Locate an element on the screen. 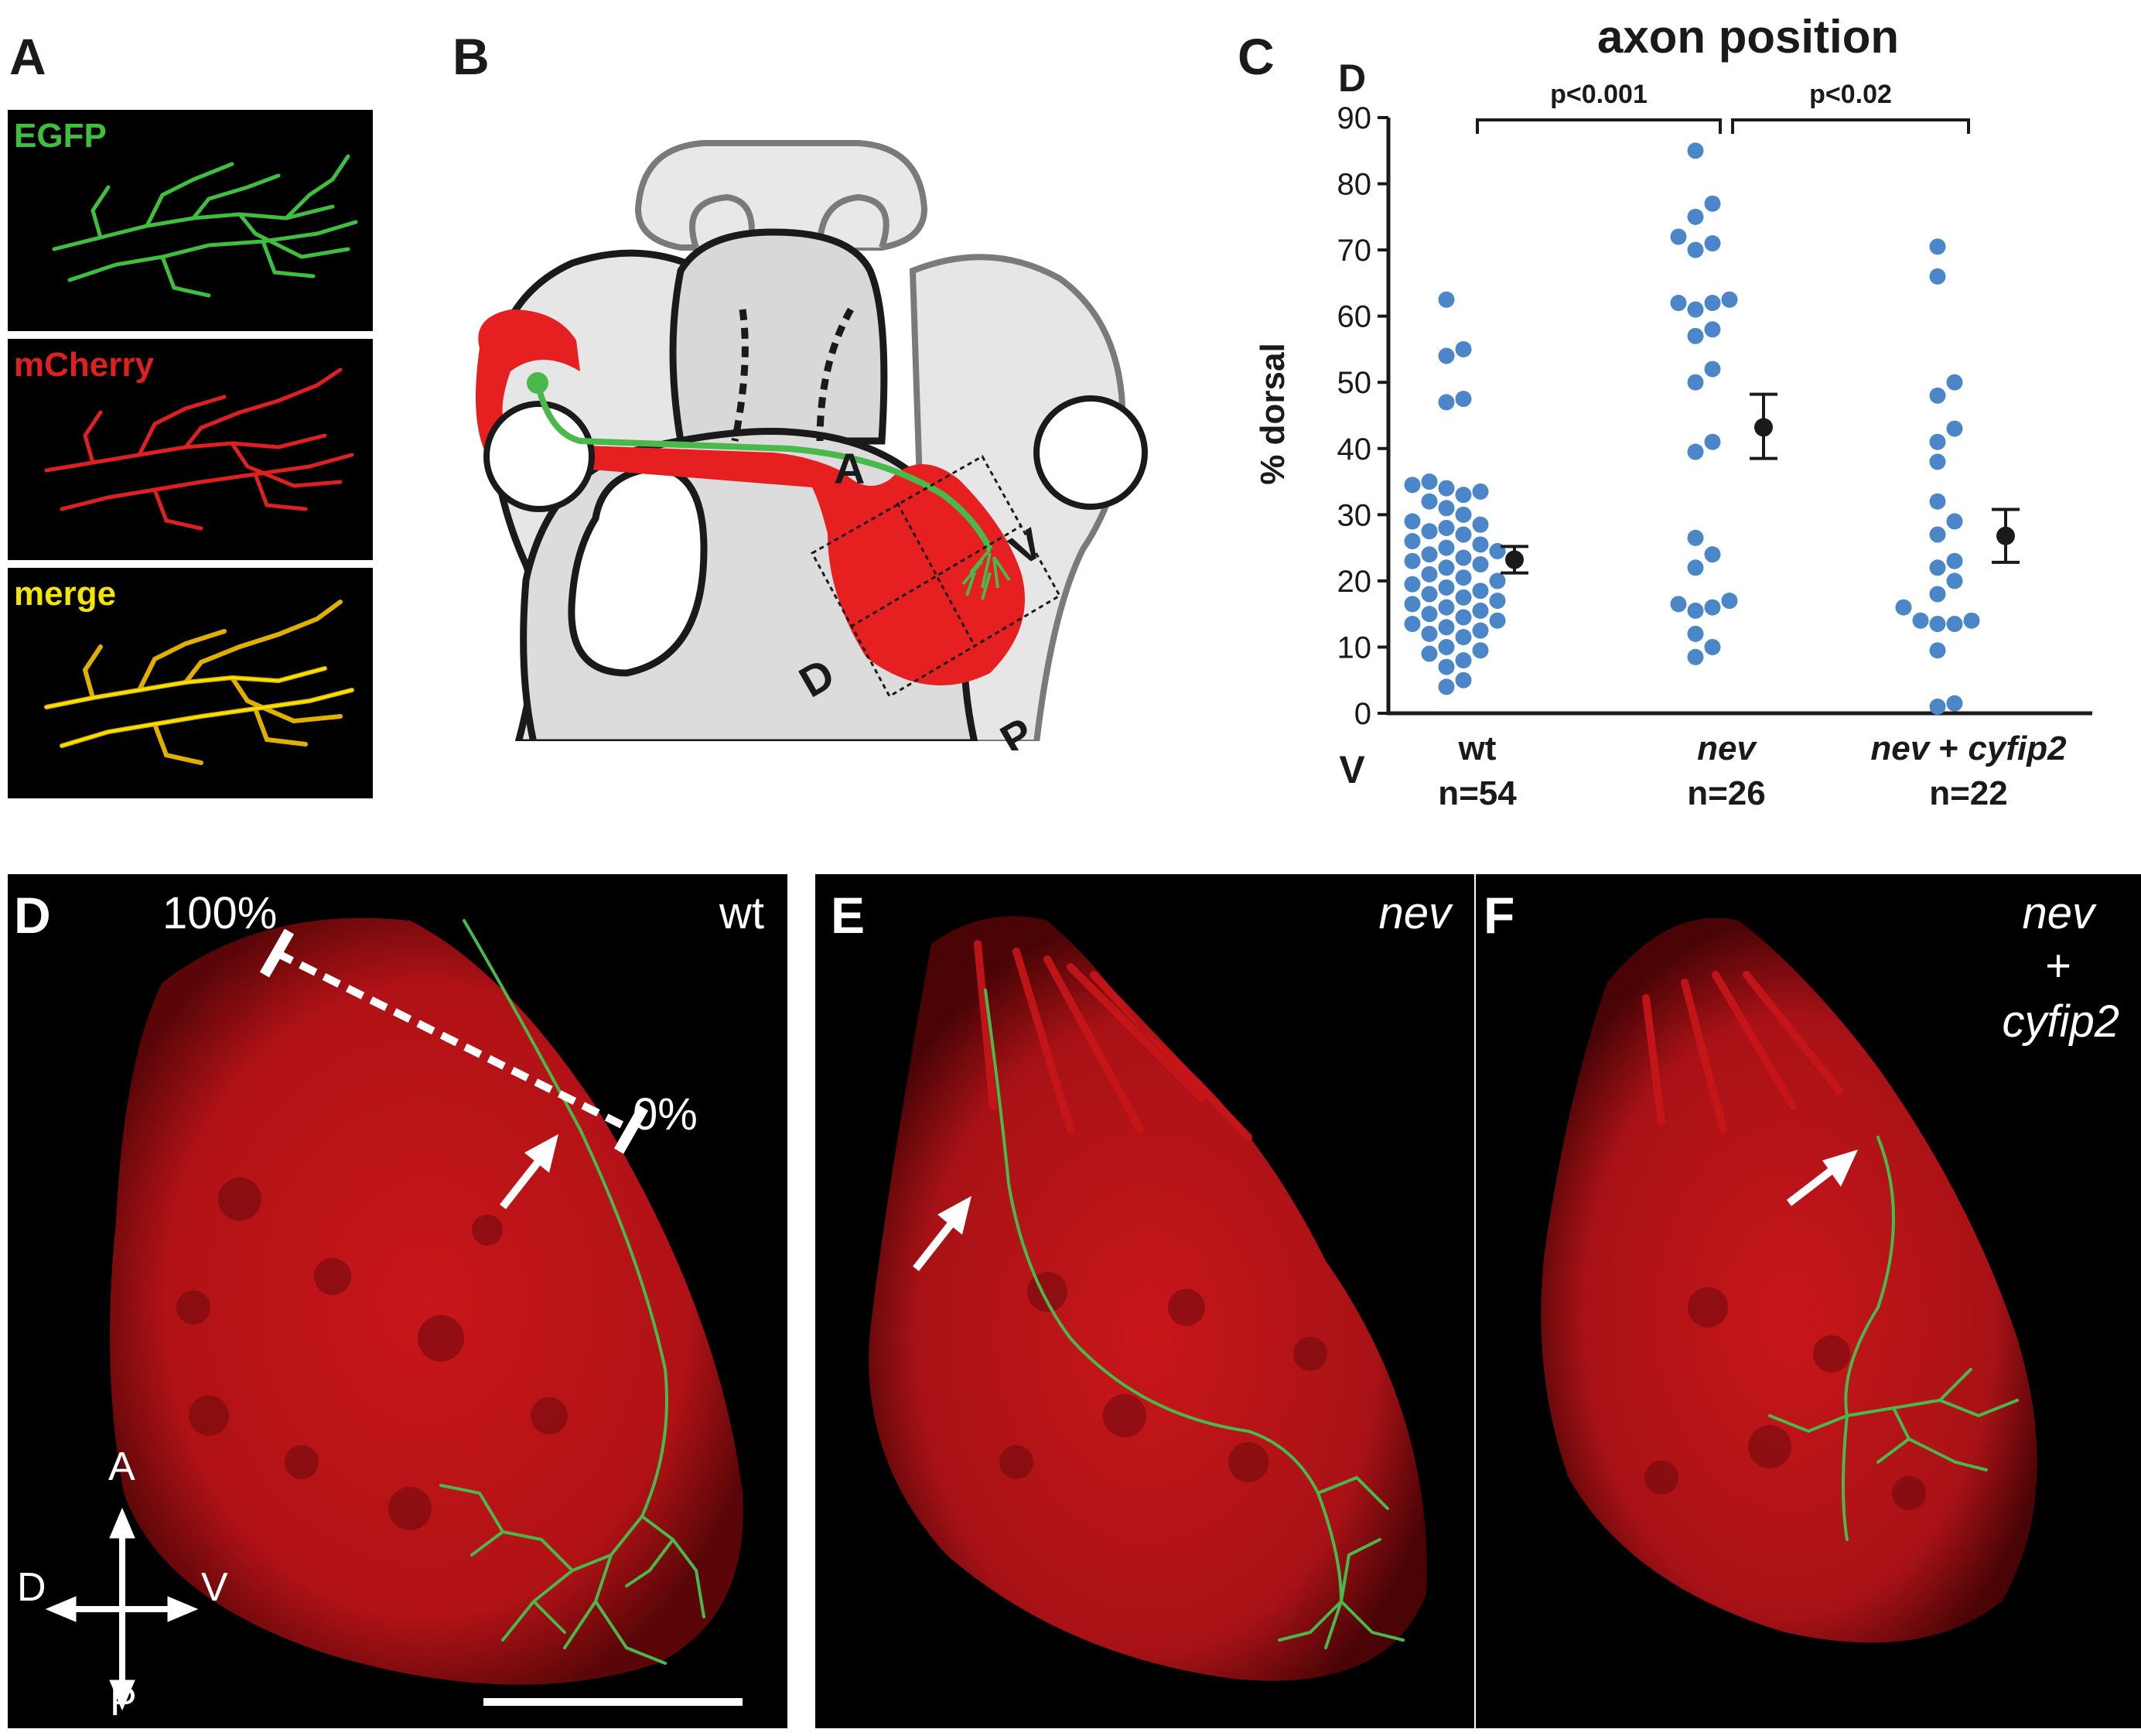 This screenshot has height=1736, width=2141. y-tick-label: 10 is located at coordinates (1354, 647).